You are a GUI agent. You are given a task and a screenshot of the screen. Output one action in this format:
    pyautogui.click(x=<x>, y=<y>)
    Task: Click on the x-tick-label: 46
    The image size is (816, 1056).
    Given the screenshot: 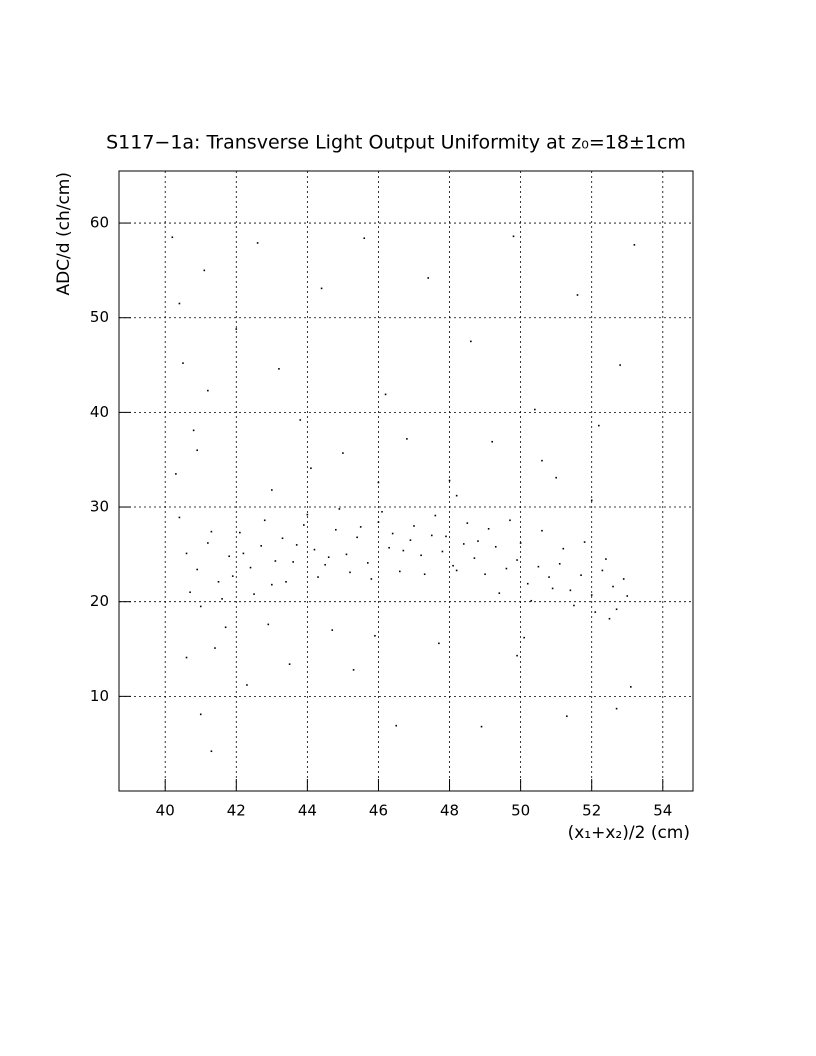 What is the action you would take?
    pyautogui.click(x=378, y=811)
    